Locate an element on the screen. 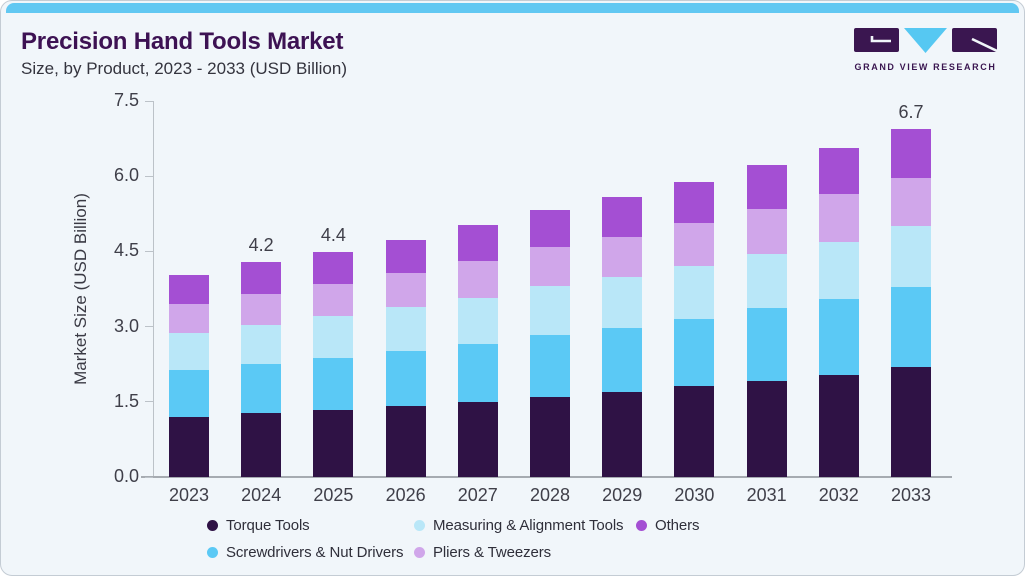 The width and height of the screenshot is (1025, 576). bar-2030 is located at coordinates (694, 329).